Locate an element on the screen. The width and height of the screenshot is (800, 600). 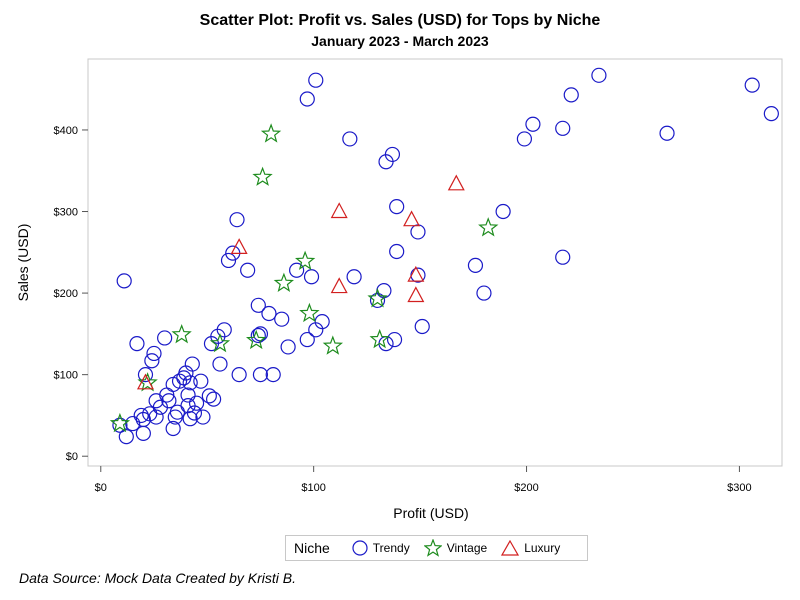
y-tick-label: $200 is located at coordinates (66, 294).